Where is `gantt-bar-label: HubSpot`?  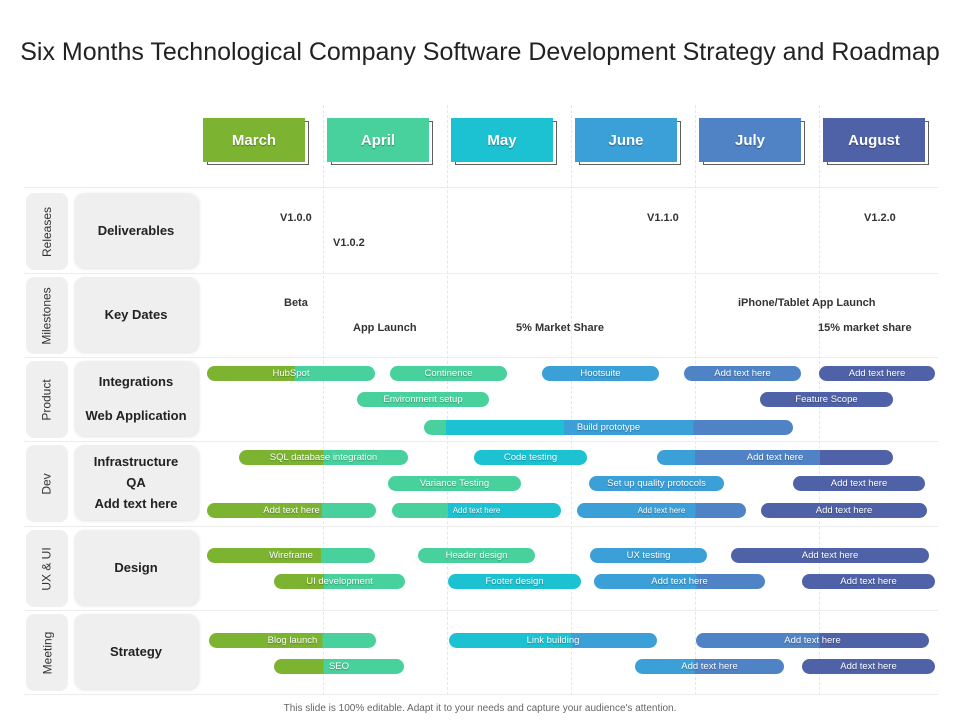
gantt-bar-label: HubSpot is located at coordinates (291, 373).